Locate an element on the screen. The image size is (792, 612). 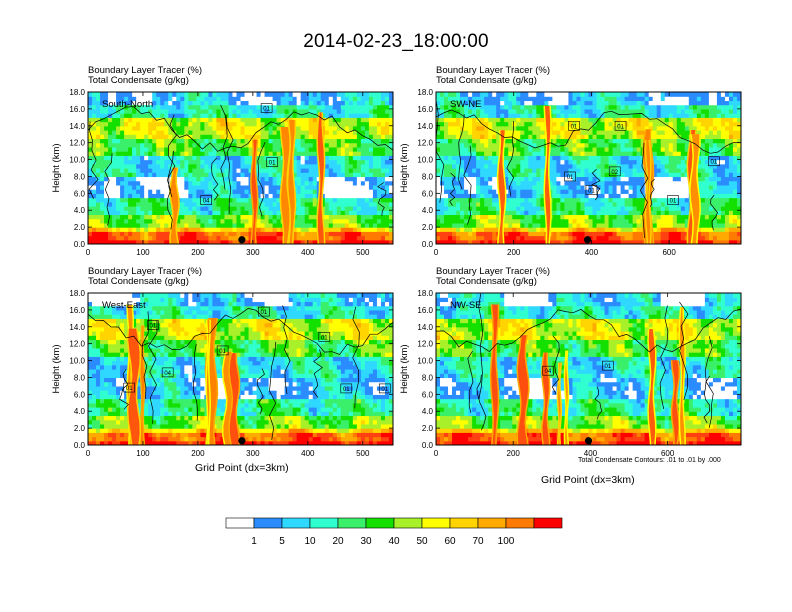
x-tick-label: 300 is located at coordinates (253, 252).